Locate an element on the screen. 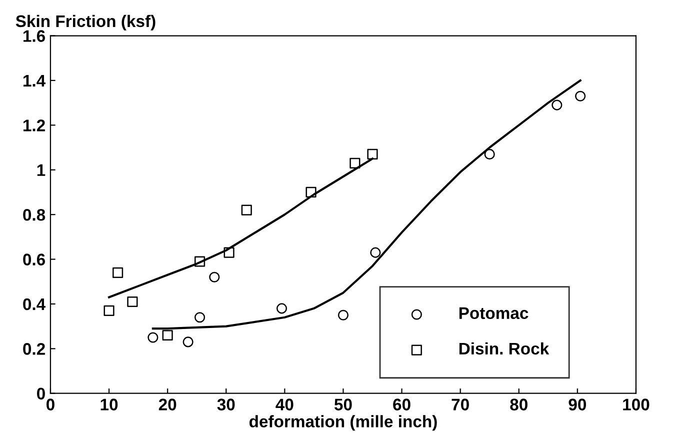 This screenshot has width=673, height=447. x-tick-label: 60 is located at coordinates (401, 404).